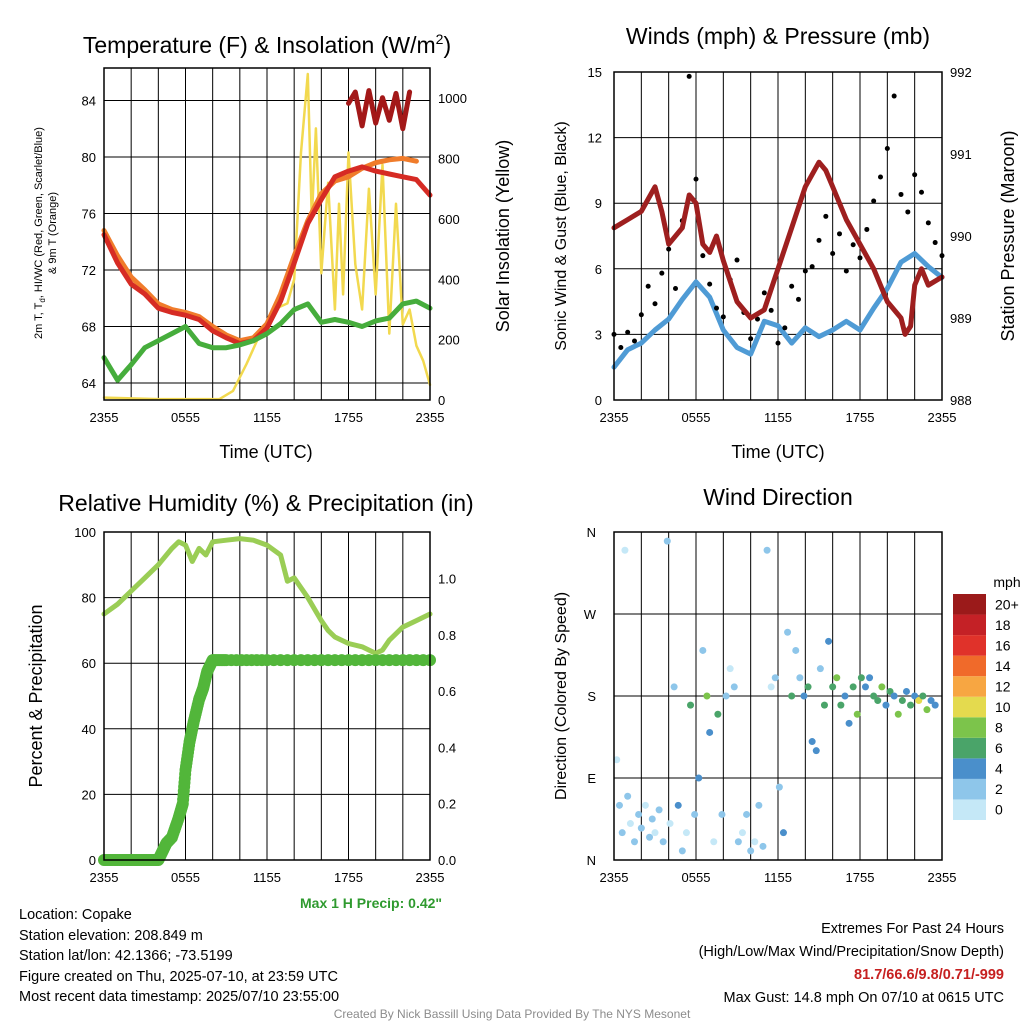 The width and height of the screenshot is (1024, 1024). Describe the element at coordinates (961, 72) in the screenshot. I see `y-tick-label-right: 992` at that location.